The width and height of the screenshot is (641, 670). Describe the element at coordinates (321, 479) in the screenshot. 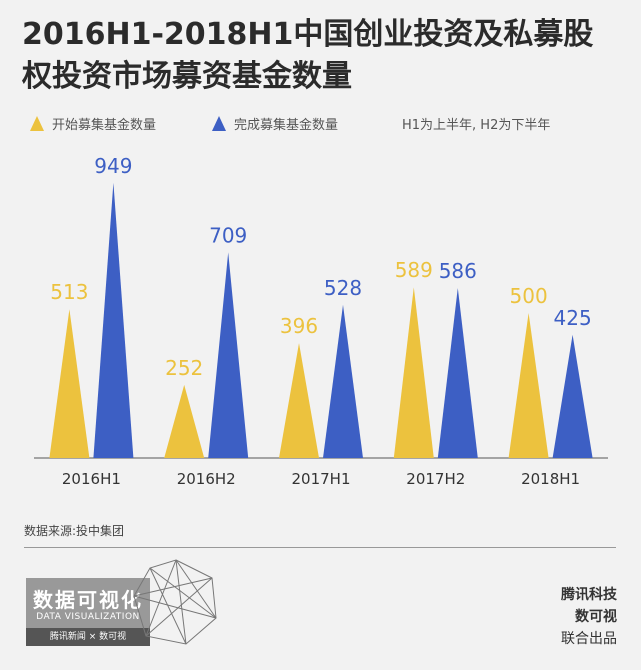

I see `category-label: 2017H1` at that location.